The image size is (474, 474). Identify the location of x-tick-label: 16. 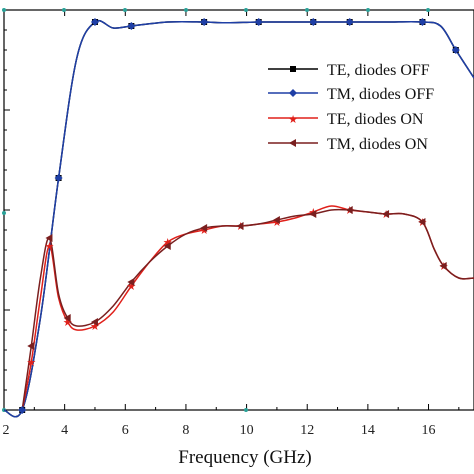
(429, 430).